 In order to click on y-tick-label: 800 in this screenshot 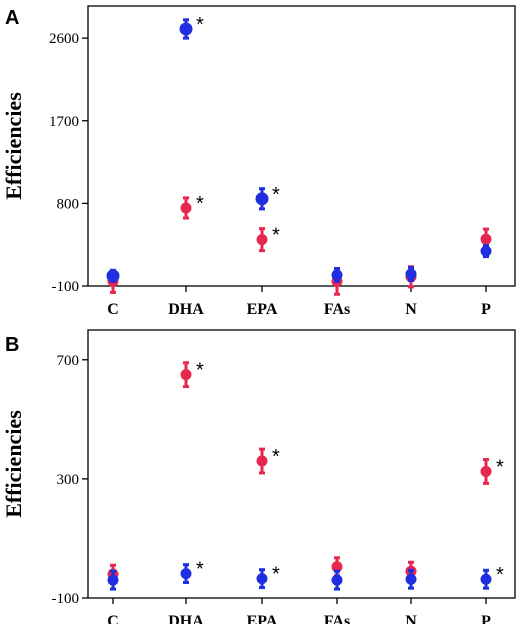, I will do `click(68, 204)`.